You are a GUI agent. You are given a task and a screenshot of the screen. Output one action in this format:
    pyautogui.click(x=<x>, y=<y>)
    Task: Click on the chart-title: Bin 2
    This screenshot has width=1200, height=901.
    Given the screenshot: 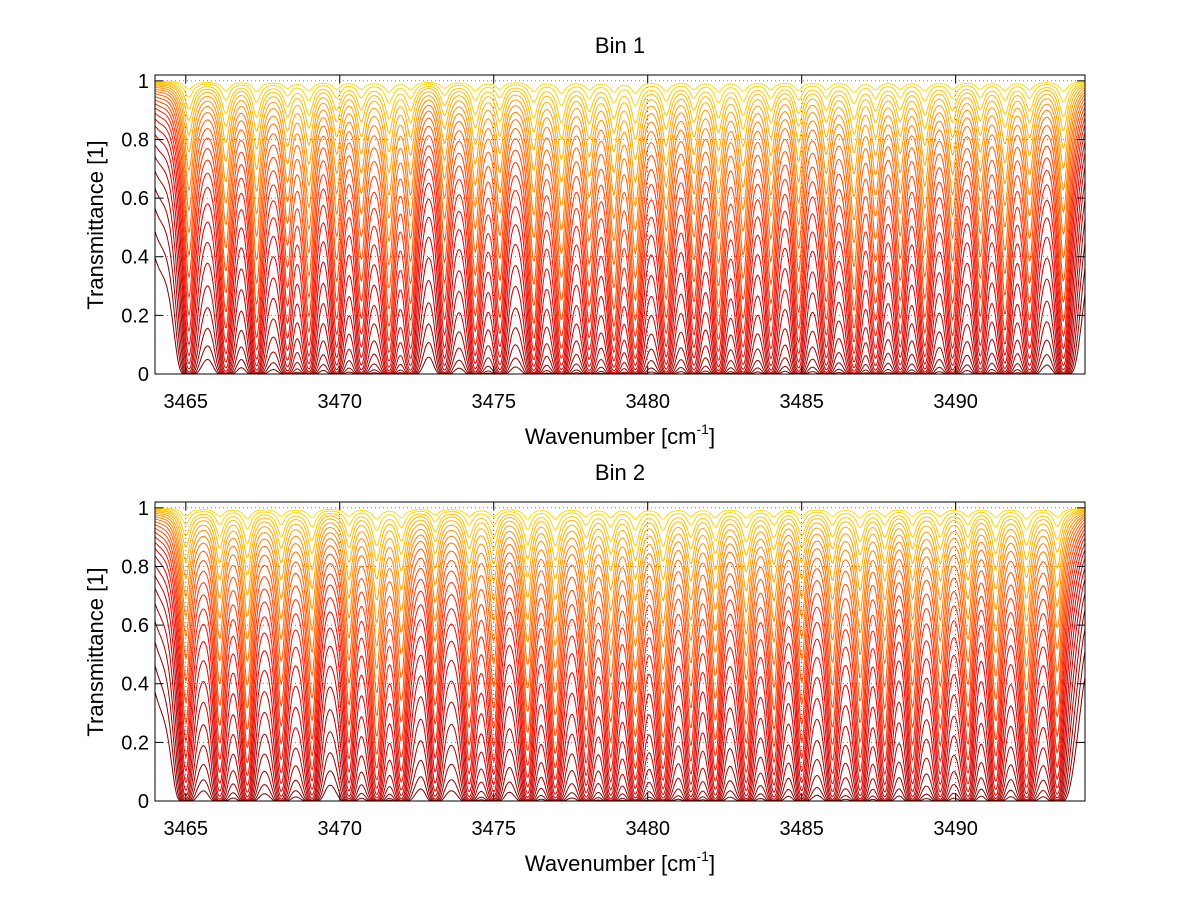 What is the action you would take?
    pyautogui.click(x=620, y=472)
    